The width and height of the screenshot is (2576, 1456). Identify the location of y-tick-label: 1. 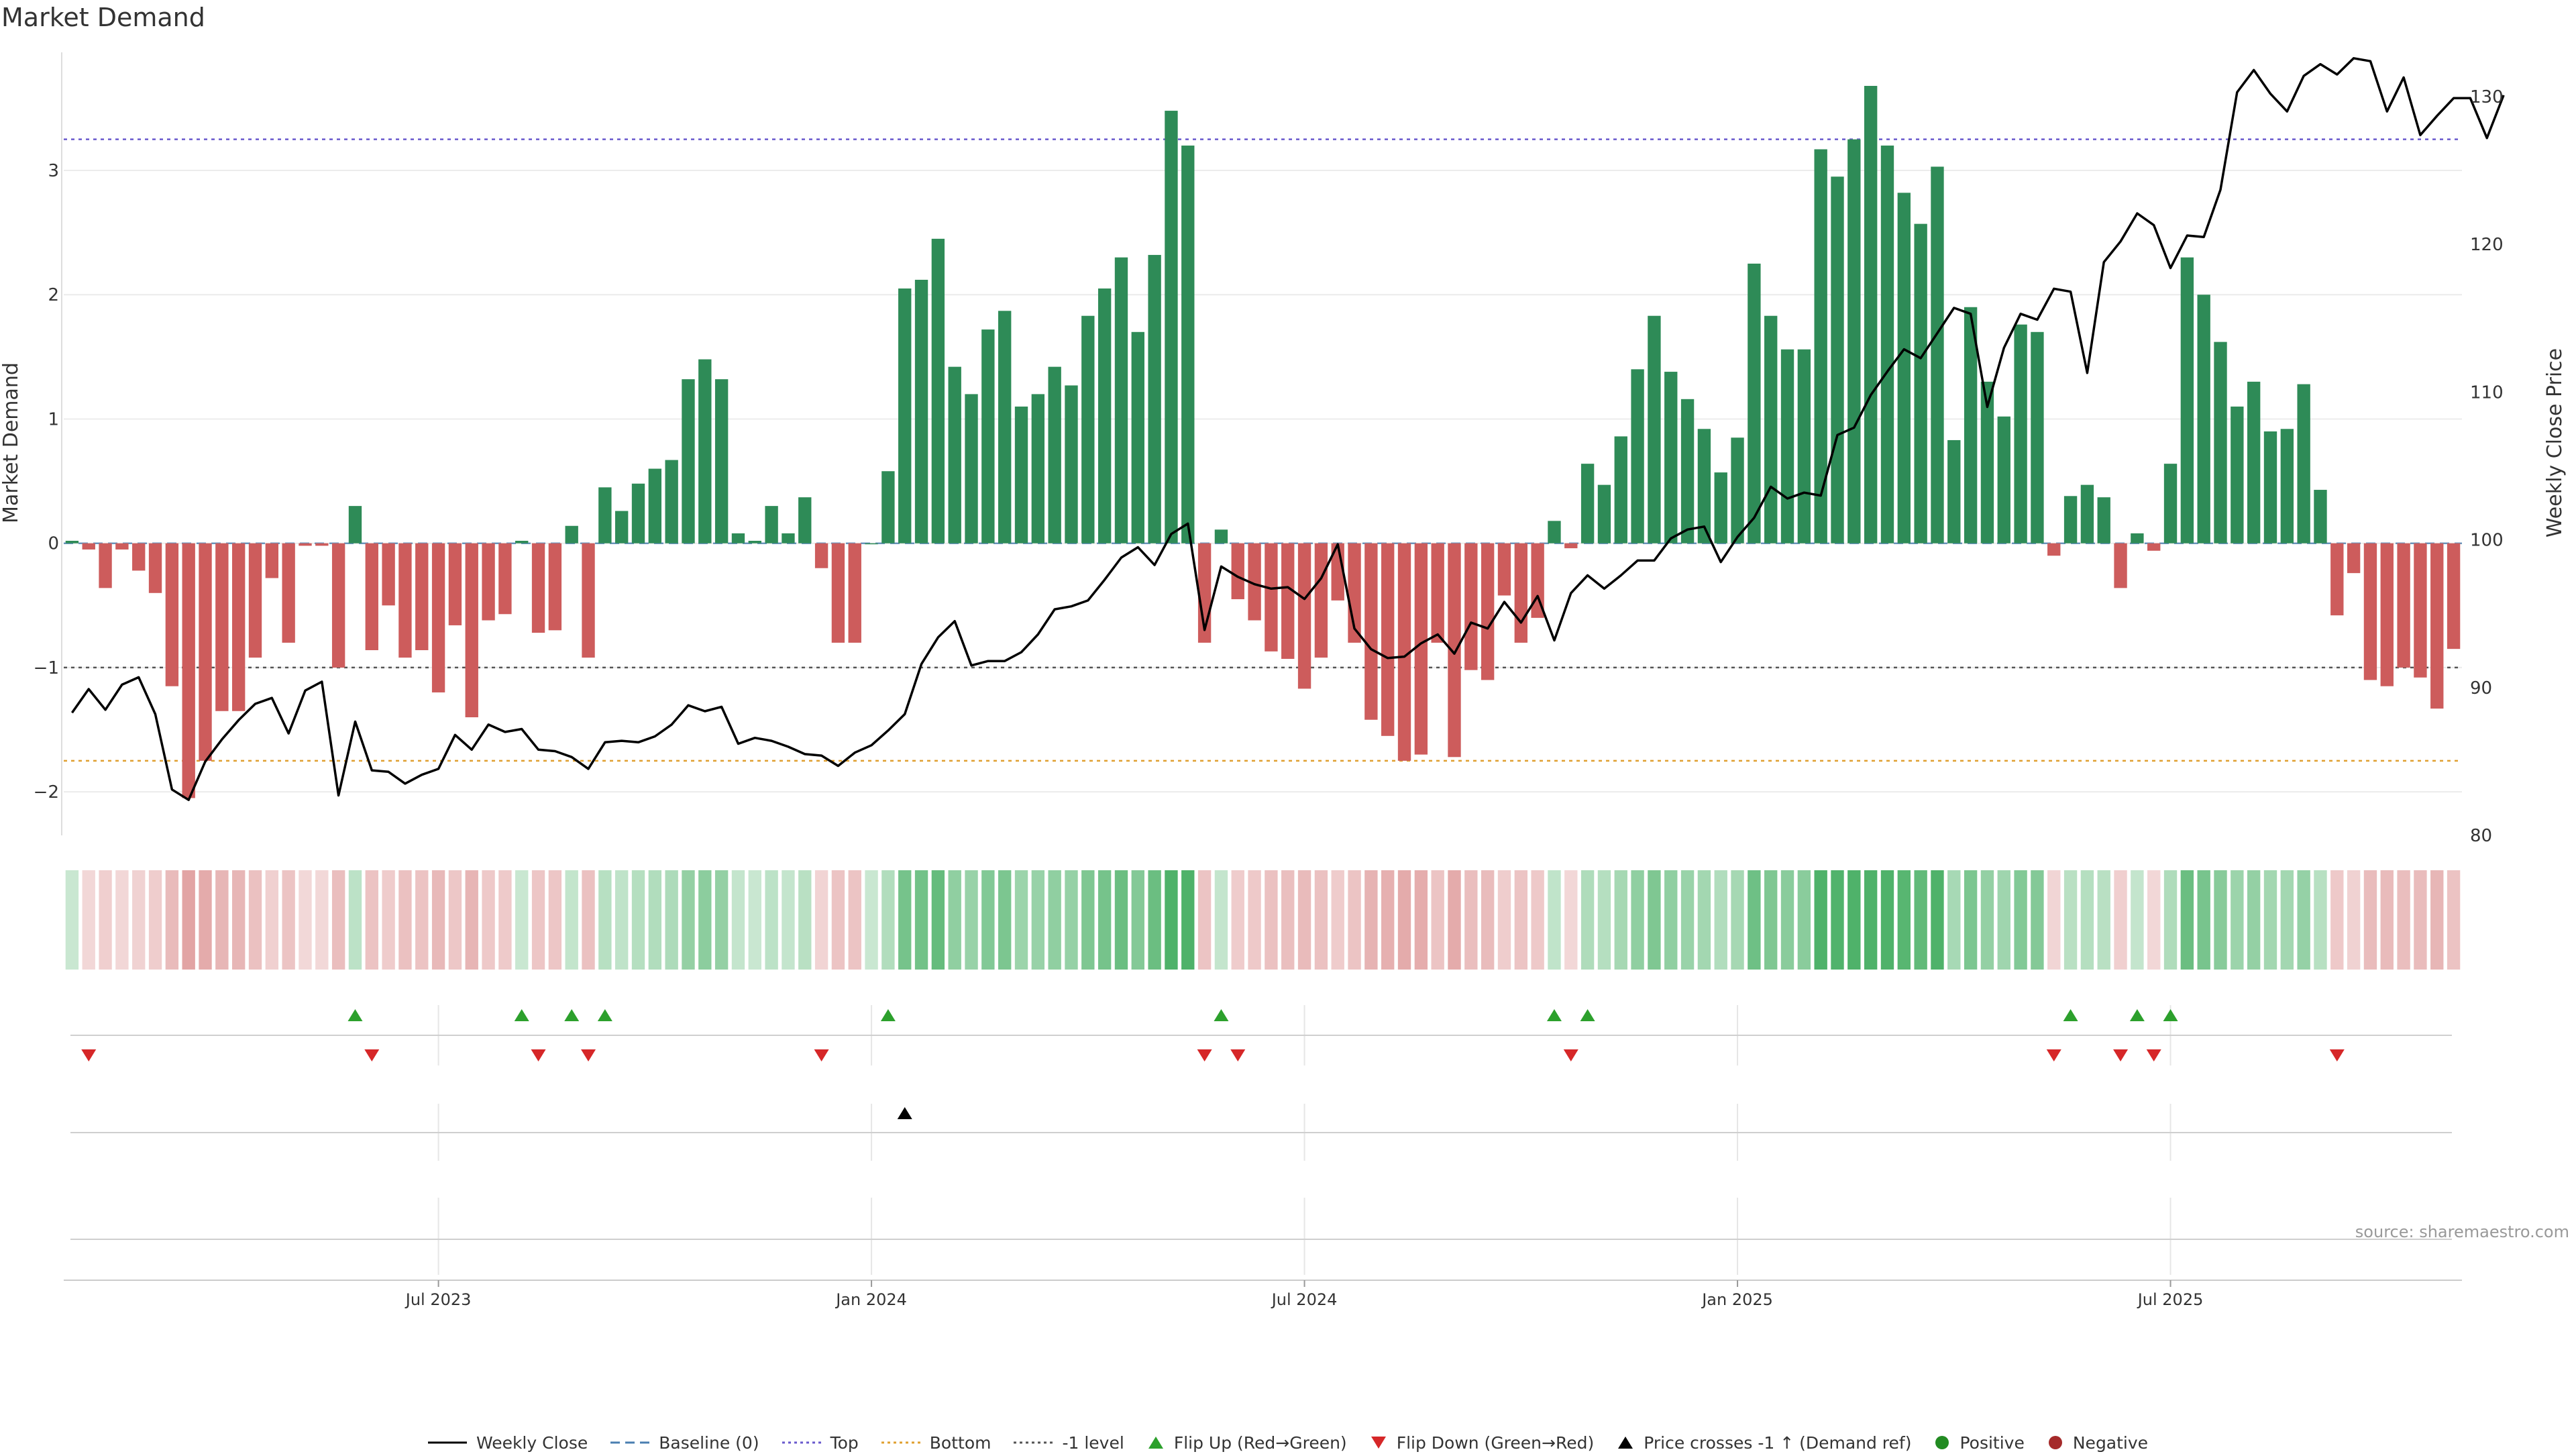
(53, 419).